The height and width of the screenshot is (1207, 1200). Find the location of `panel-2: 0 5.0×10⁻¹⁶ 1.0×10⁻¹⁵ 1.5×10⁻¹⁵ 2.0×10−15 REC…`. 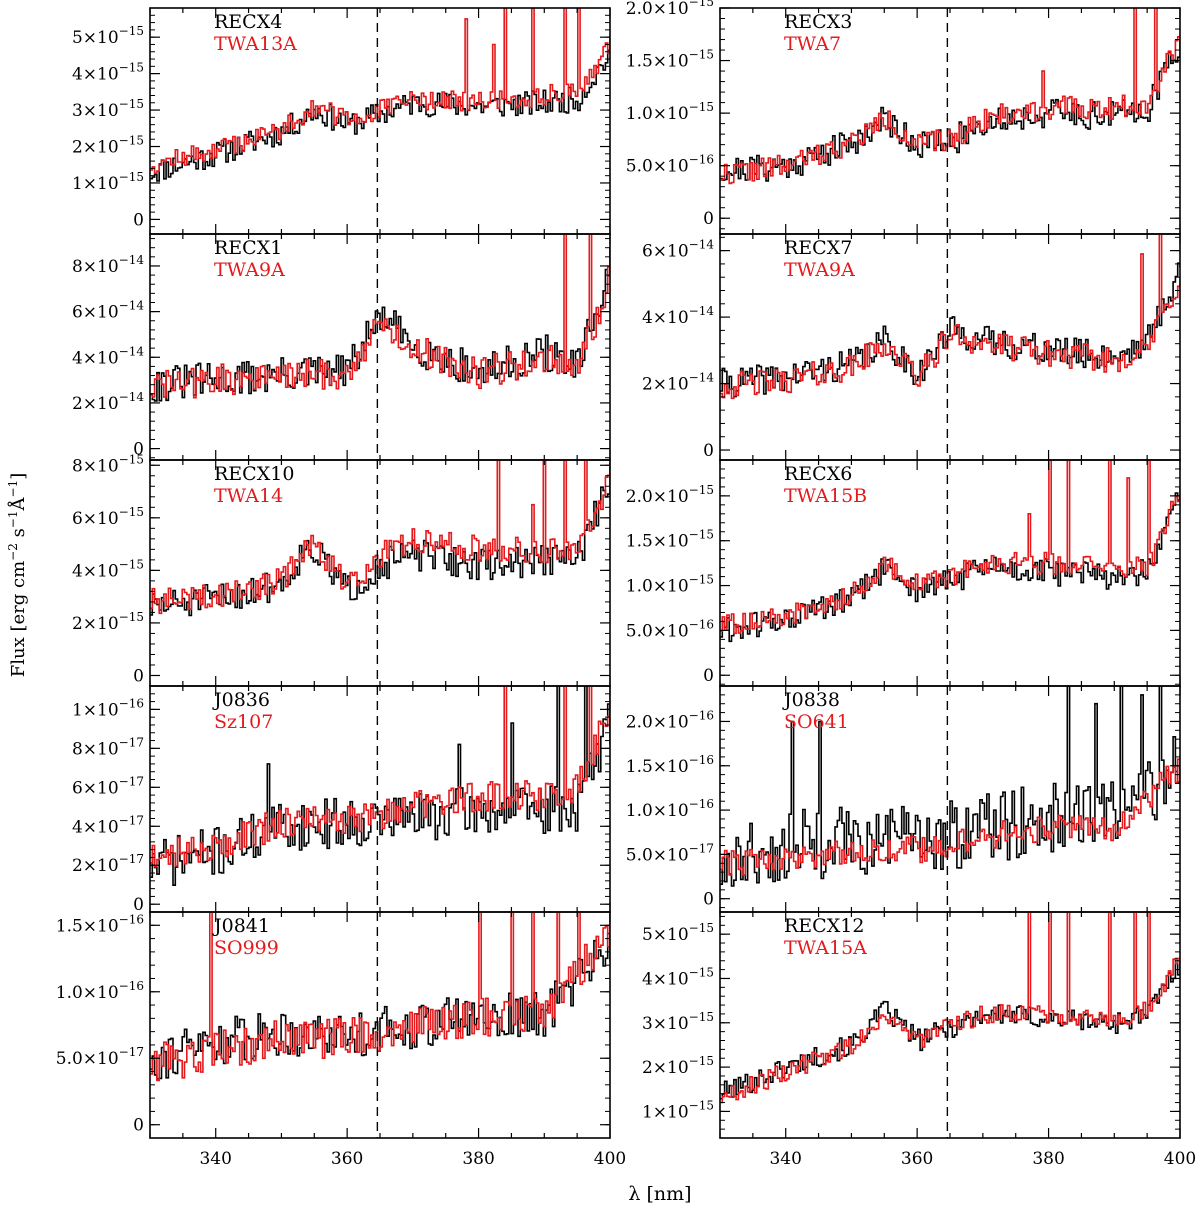

panel-2: 0 5.0×10⁻¹⁶ 1.0×10⁻¹⁵ 1.5×10⁻¹⁵ 2.0×10−15 REC… is located at coordinates (903, 117).